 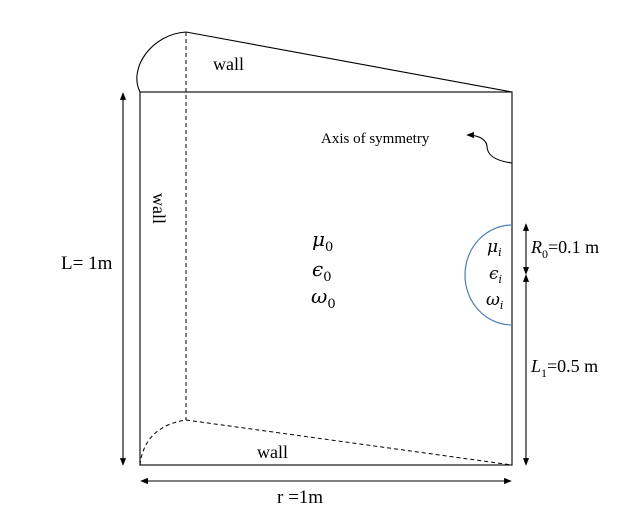 I want to click on L1-value: =0.5 m, so click(x=572, y=366).